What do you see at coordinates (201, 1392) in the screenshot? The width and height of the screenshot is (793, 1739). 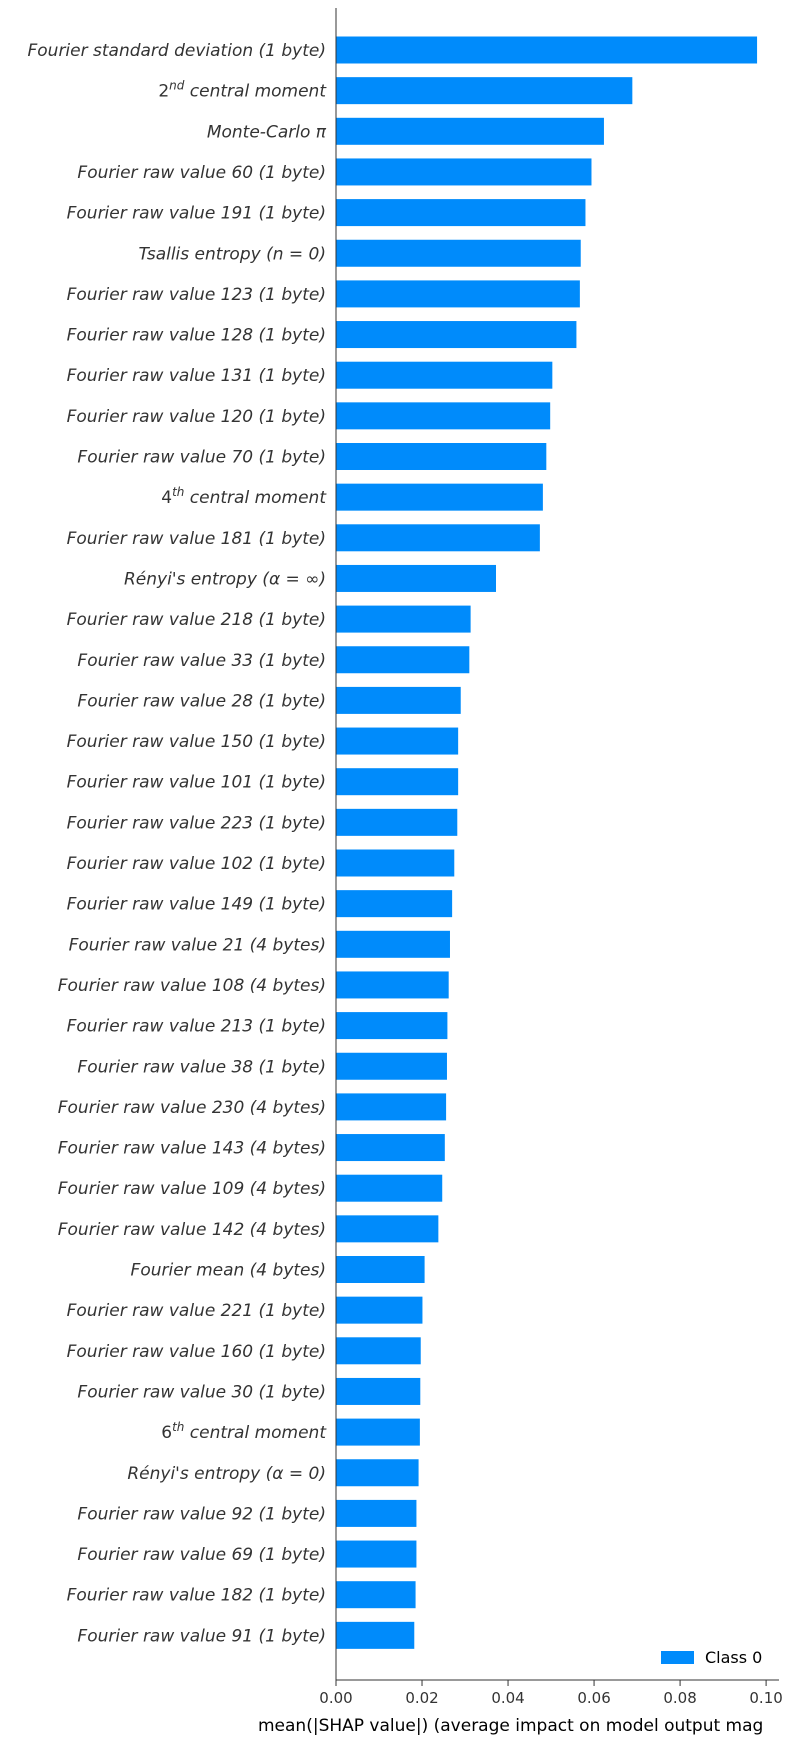 I see `category-label-33: Fourier raw value 30 (1 byte)` at bounding box center [201, 1392].